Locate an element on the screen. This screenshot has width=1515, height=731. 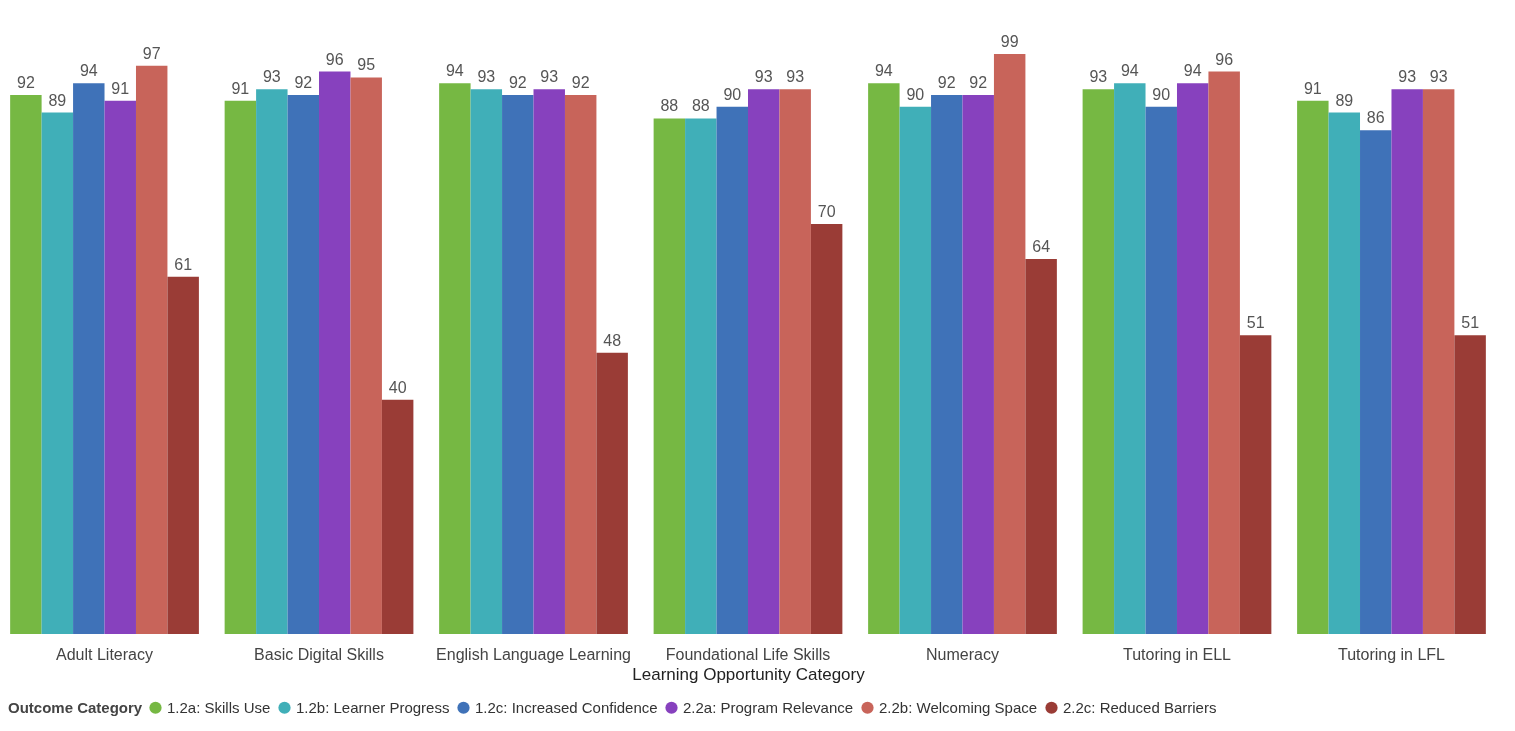
data-label: 48 is located at coordinates (612, 340).